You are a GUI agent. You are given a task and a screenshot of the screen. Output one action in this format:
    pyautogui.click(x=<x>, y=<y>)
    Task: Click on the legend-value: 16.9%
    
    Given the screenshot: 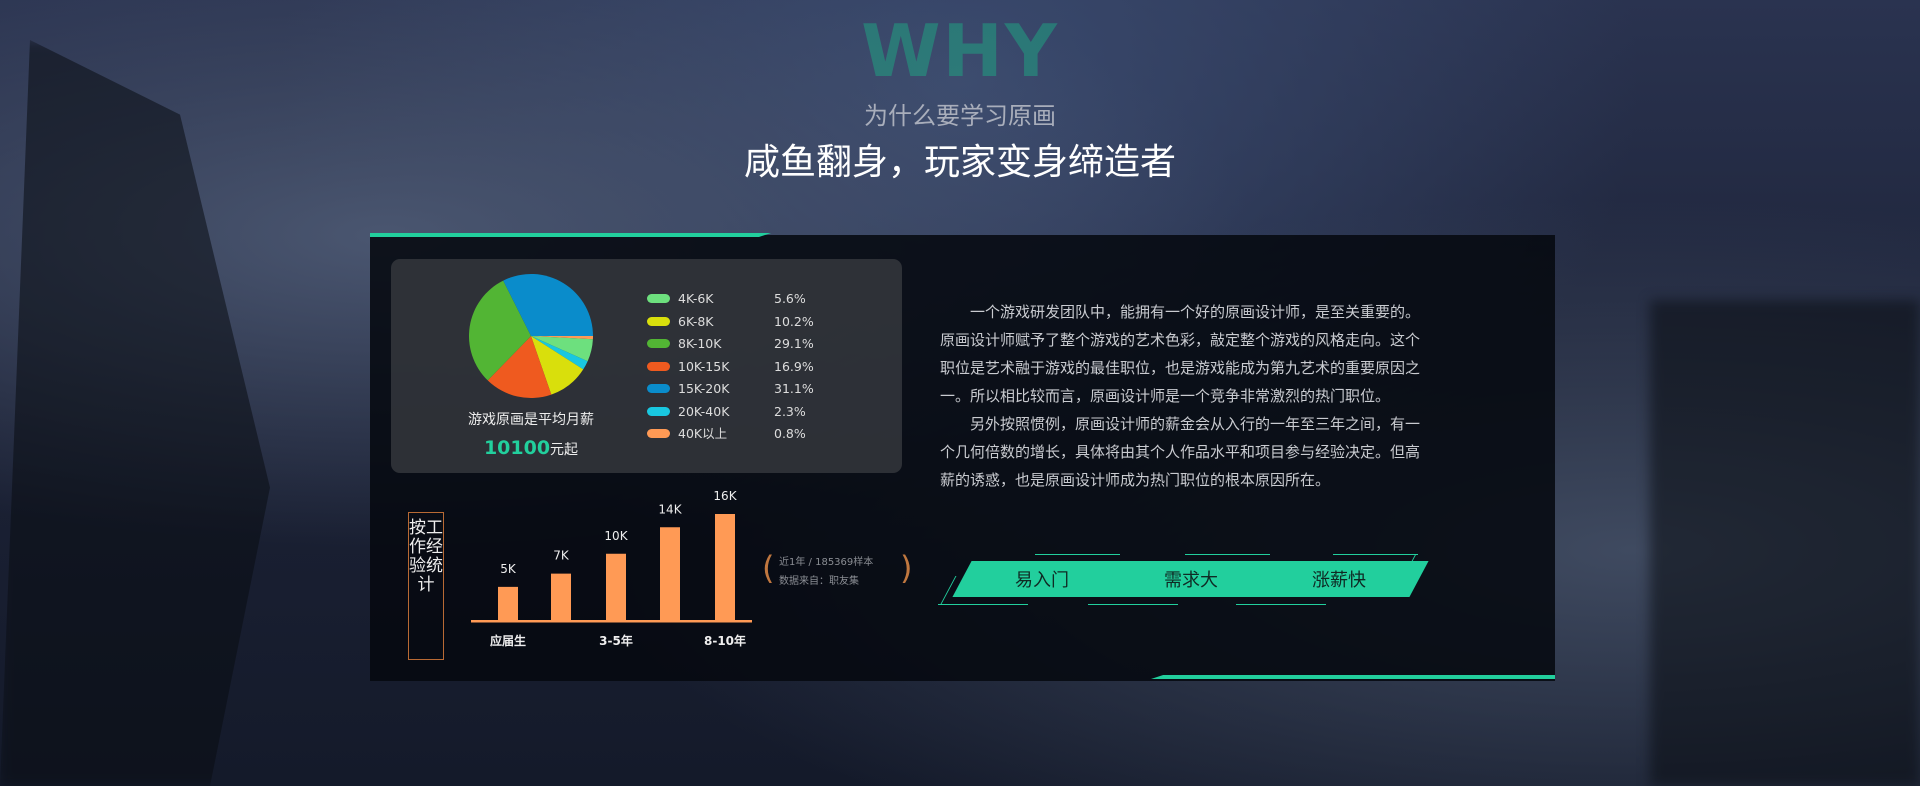 What is the action you would take?
    pyautogui.click(x=794, y=366)
    